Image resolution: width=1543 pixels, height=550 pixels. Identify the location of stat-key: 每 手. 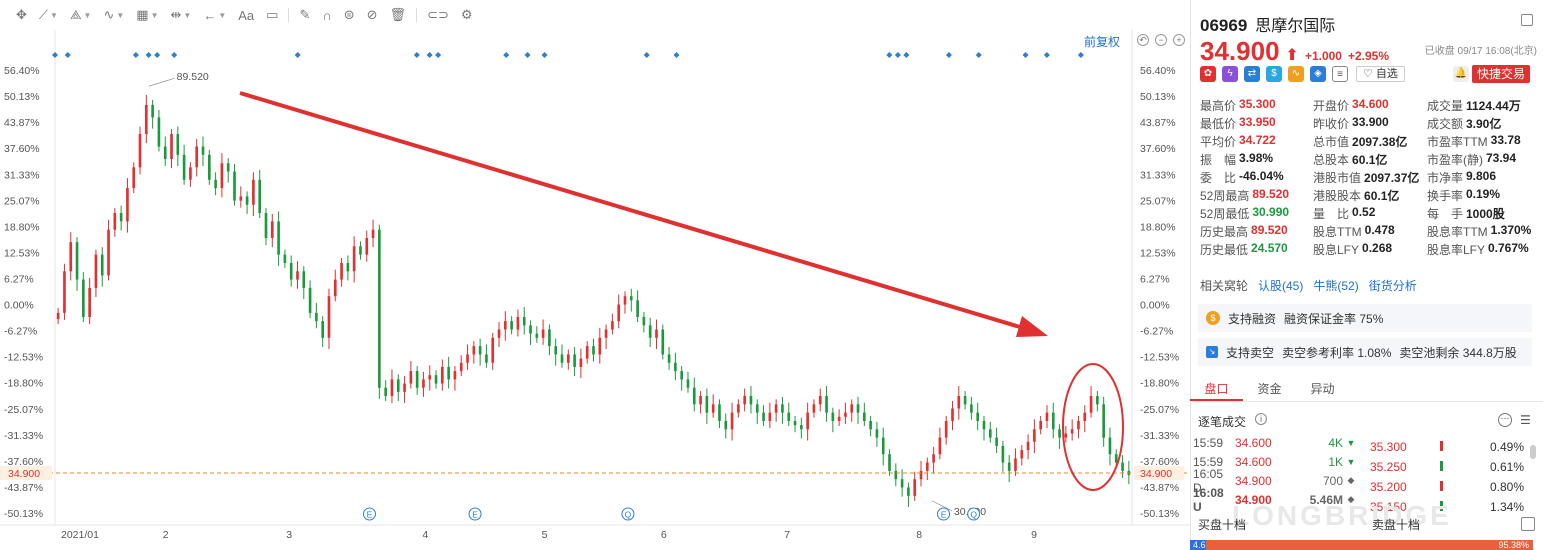
(1444, 213).